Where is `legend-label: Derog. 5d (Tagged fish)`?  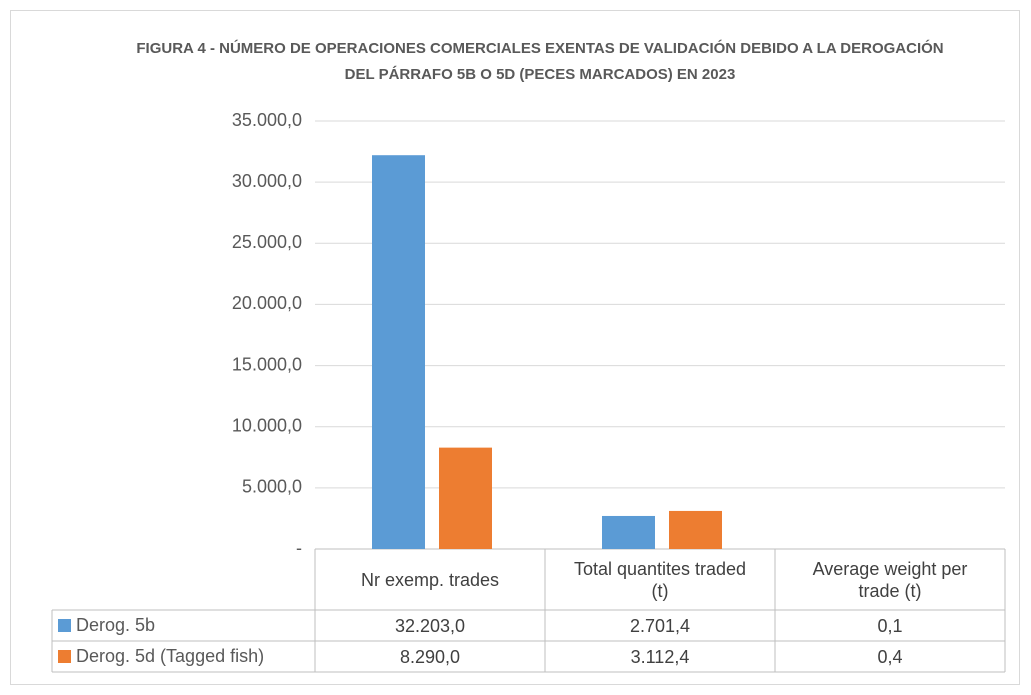
legend-label: Derog. 5d (Tagged fish) is located at coordinates (170, 656).